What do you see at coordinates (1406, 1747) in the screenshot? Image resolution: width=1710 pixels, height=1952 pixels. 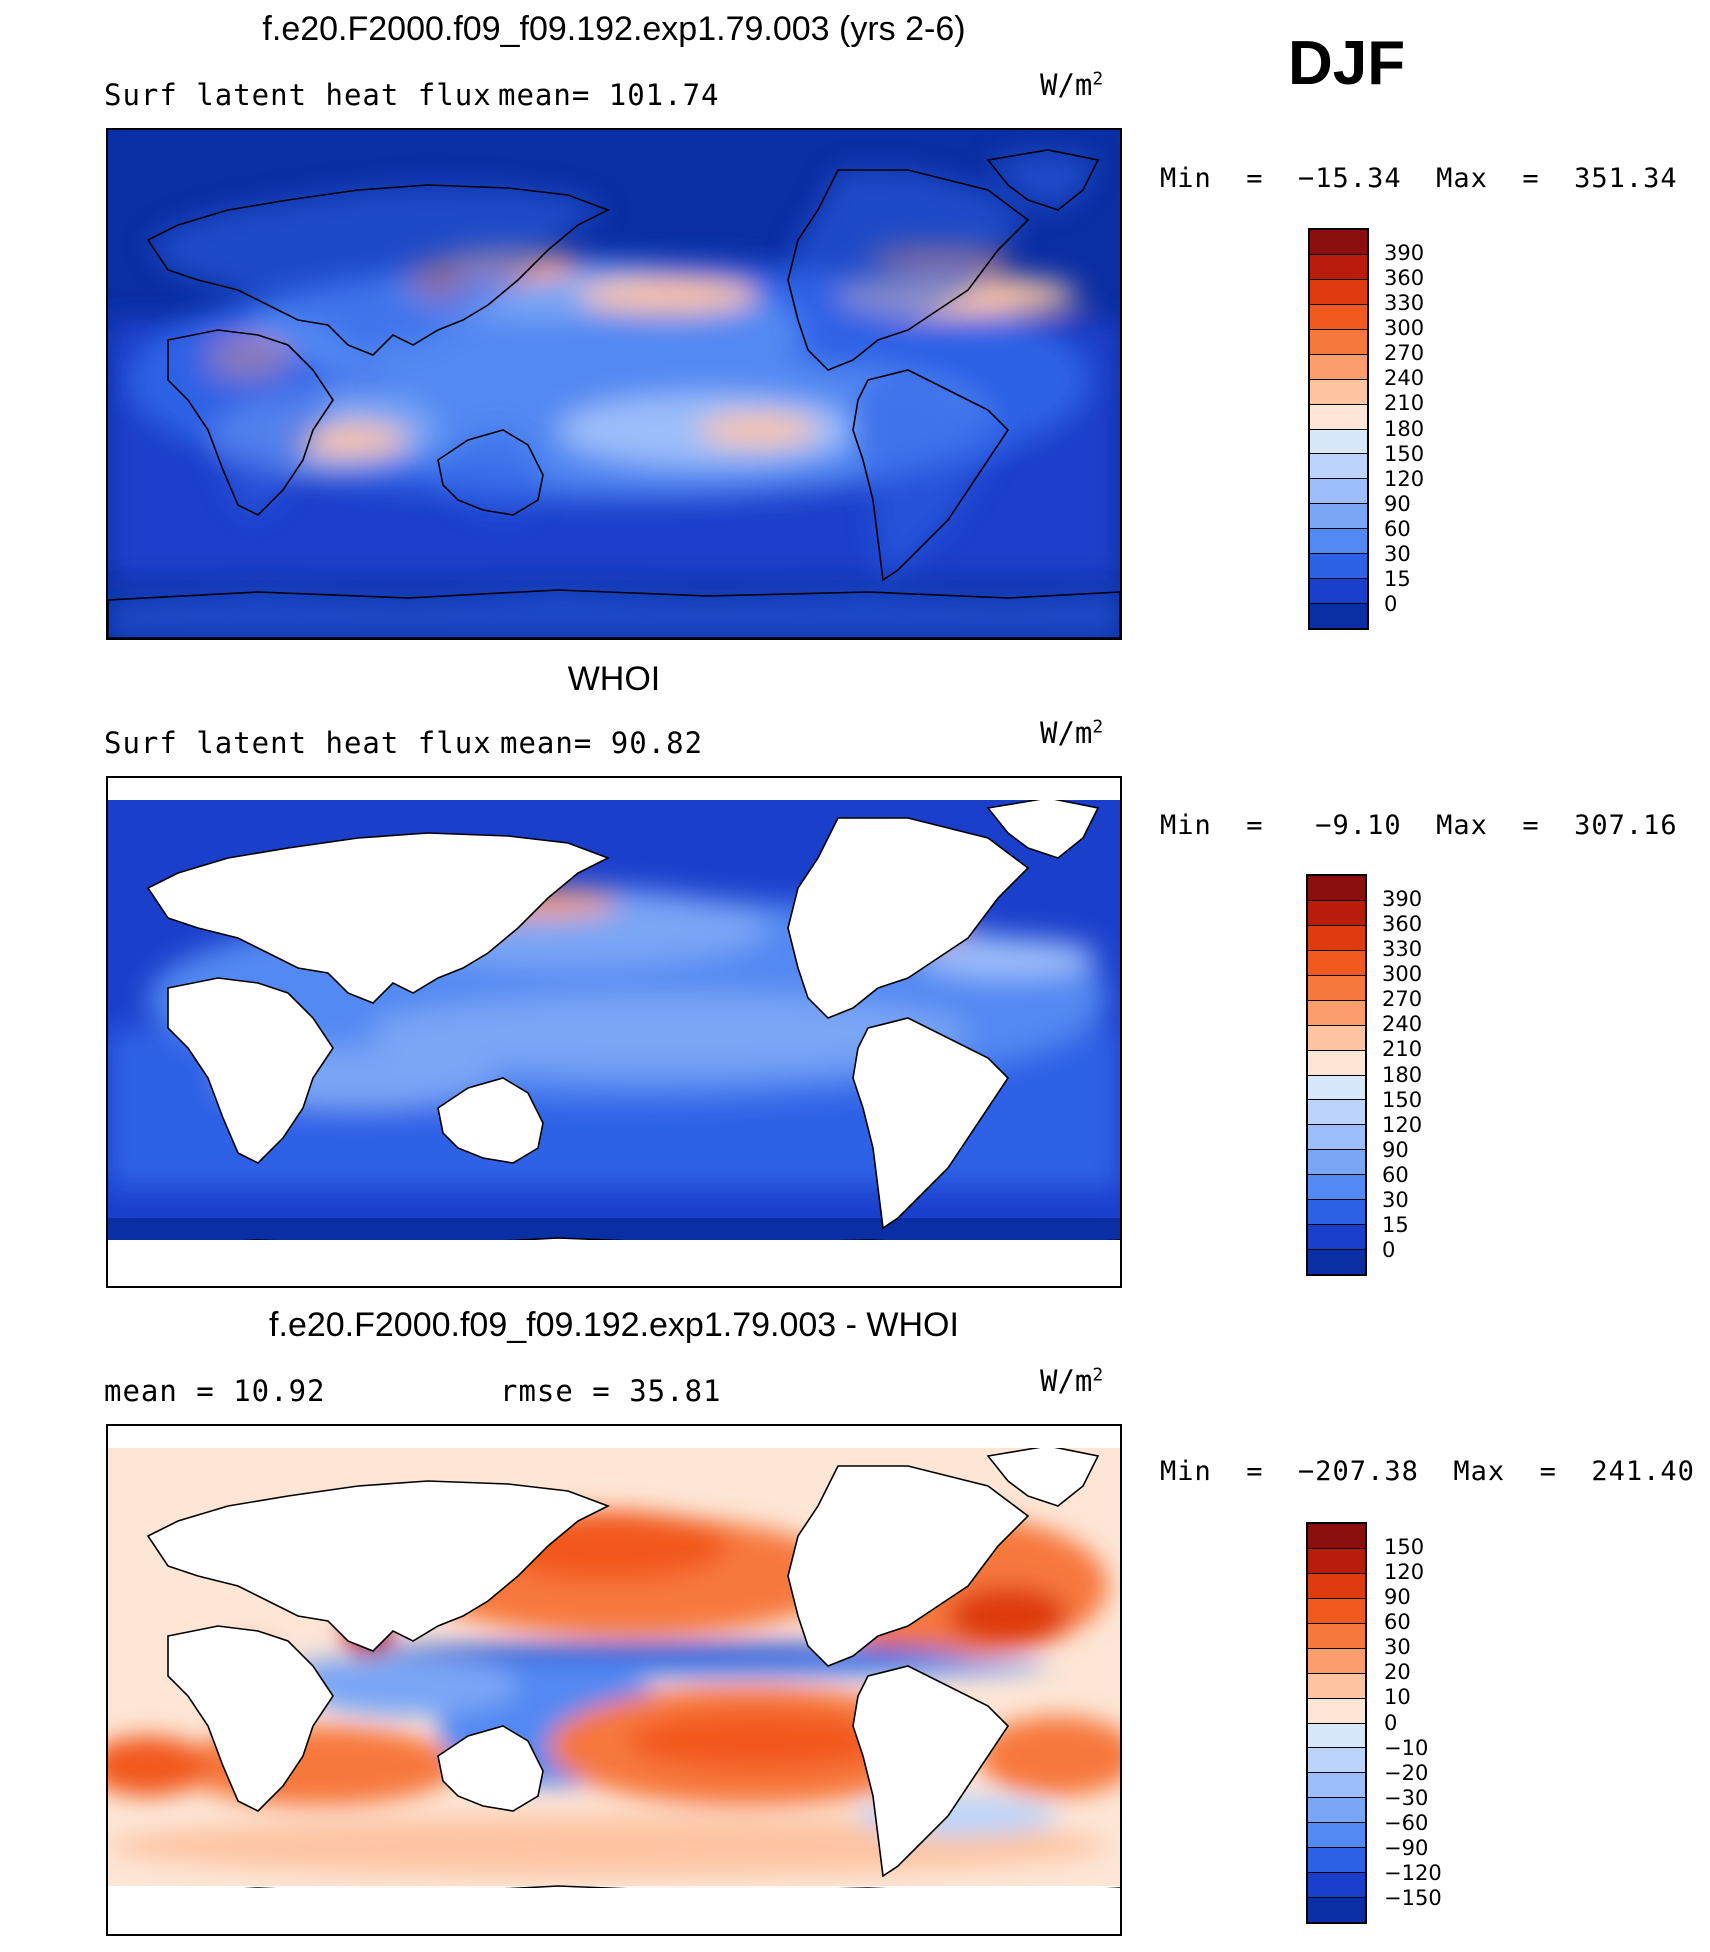 I see `colorbar-tick-label: −10` at bounding box center [1406, 1747].